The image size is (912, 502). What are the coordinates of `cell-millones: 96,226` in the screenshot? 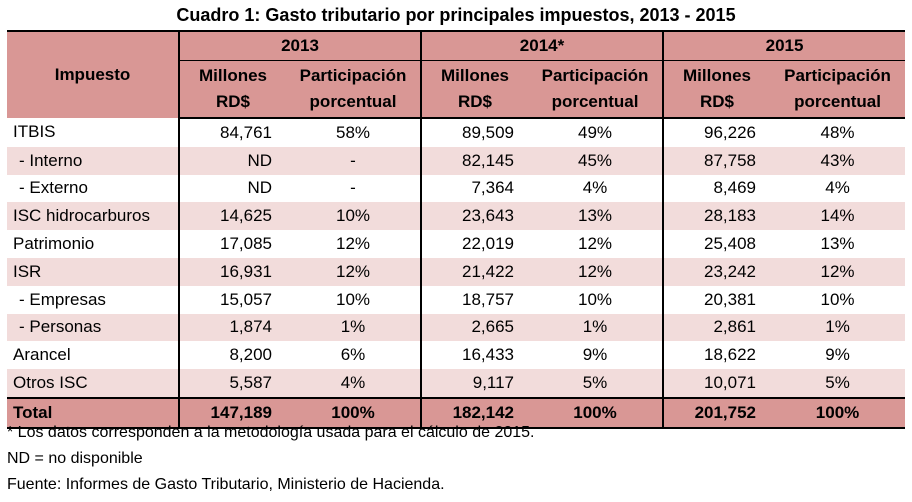 It's located at (716, 132).